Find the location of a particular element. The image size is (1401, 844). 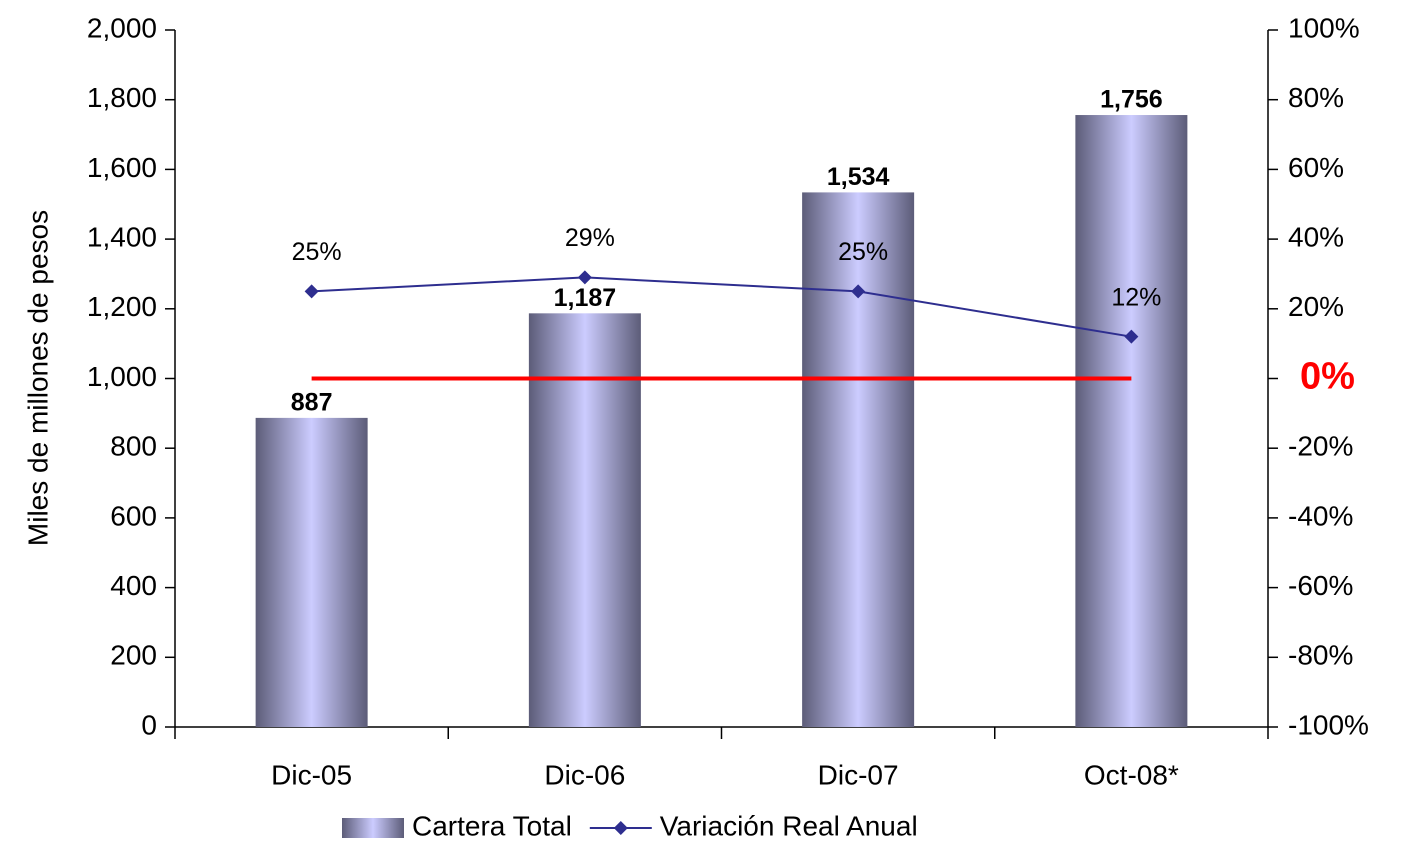

y2-tick-label: 20% is located at coordinates (1316, 306).